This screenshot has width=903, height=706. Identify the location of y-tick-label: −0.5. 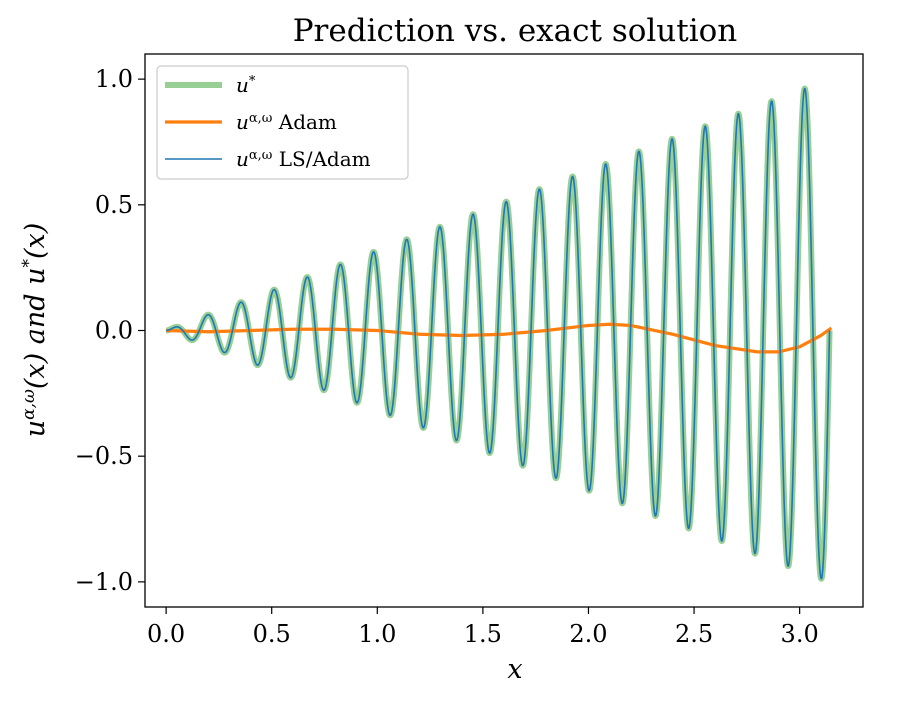
(104, 456).